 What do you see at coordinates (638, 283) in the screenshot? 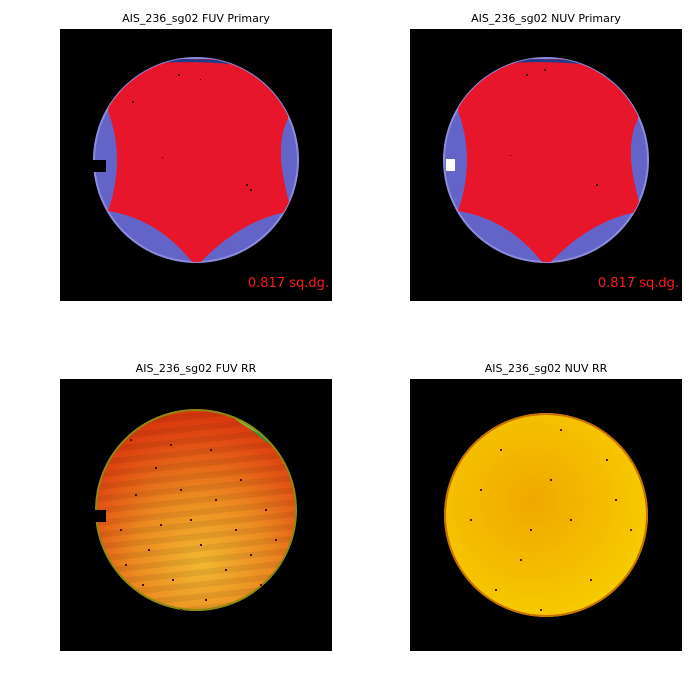
I see `nuv-primary-area-label: 0.817 sq.dg.` at bounding box center [638, 283].